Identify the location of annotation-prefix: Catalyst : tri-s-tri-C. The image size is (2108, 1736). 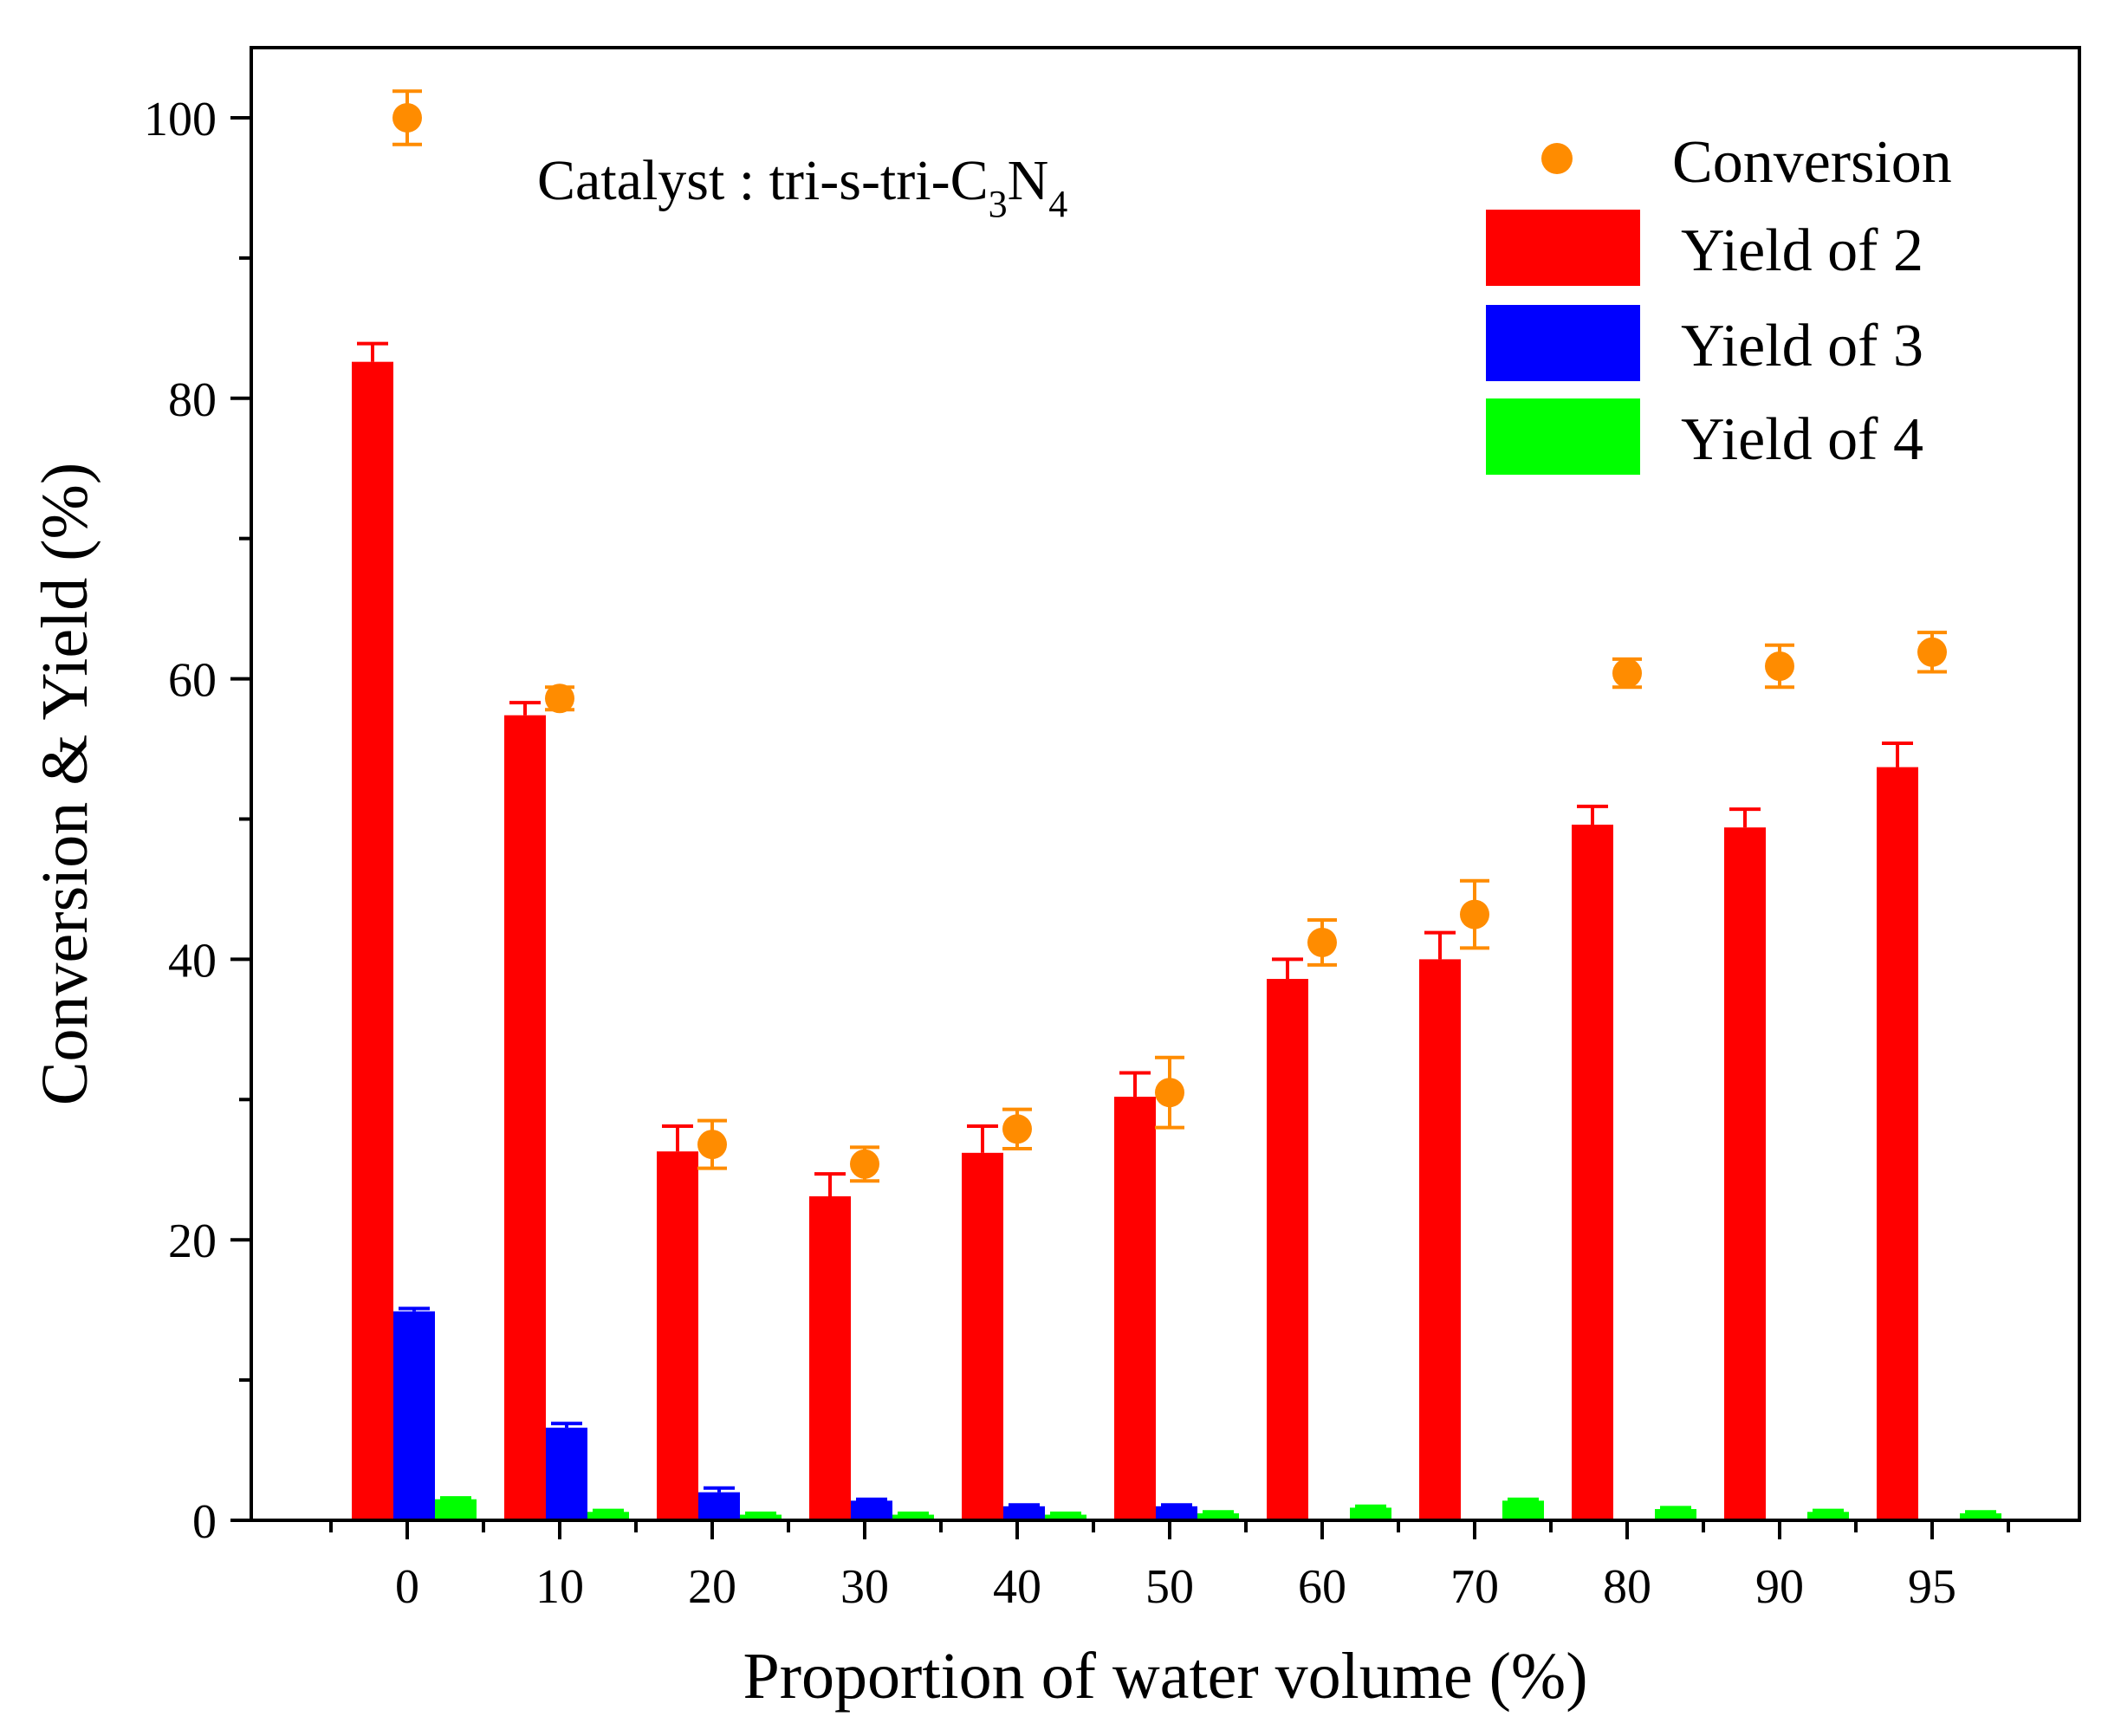
(763, 180).